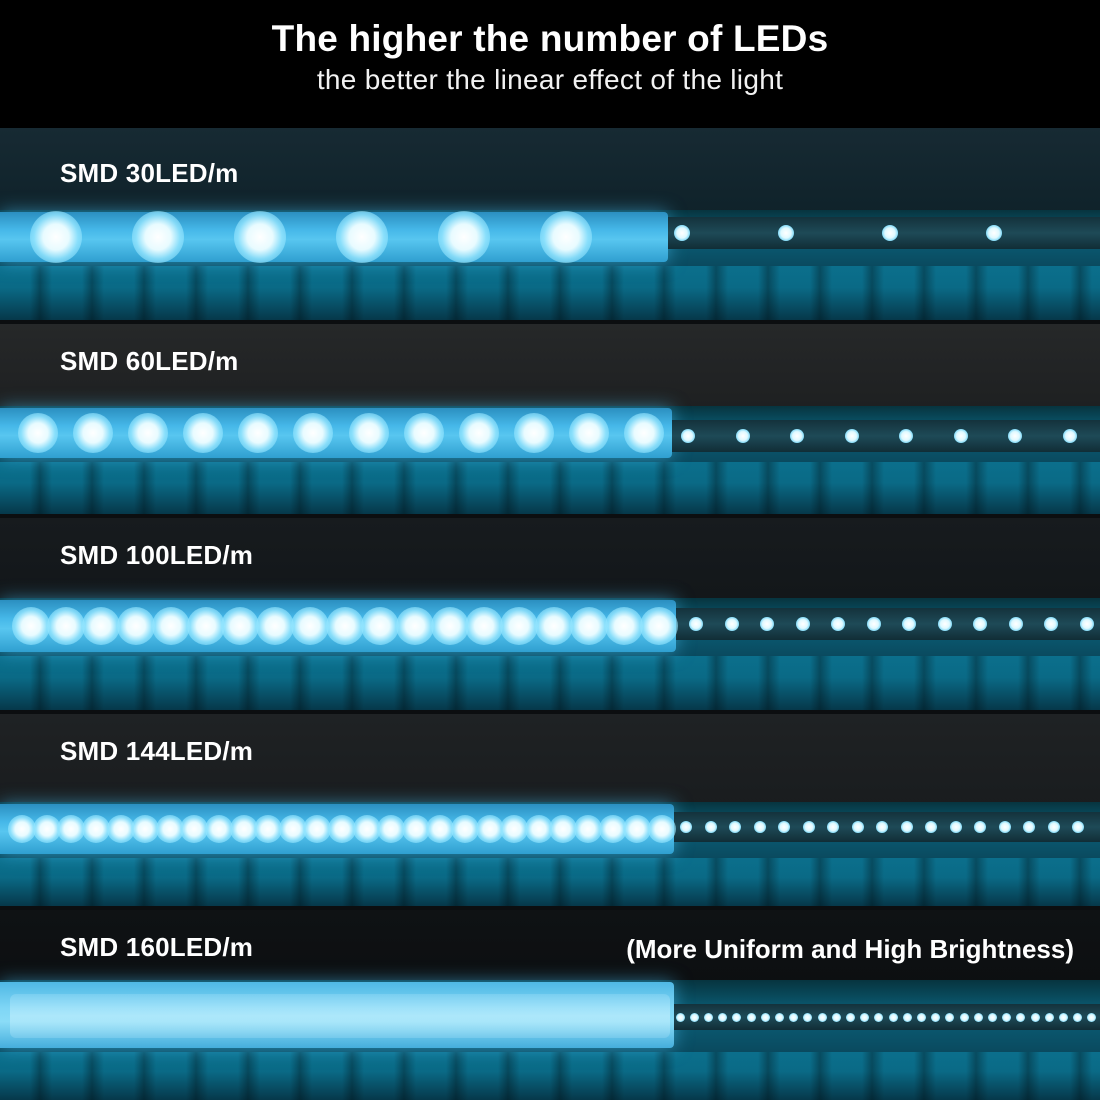 The width and height of the screenshot is (1100, 1100). Describe the element at coordinates (340, 1016) in the screenshot. I see `diffused-light-band` at that location.